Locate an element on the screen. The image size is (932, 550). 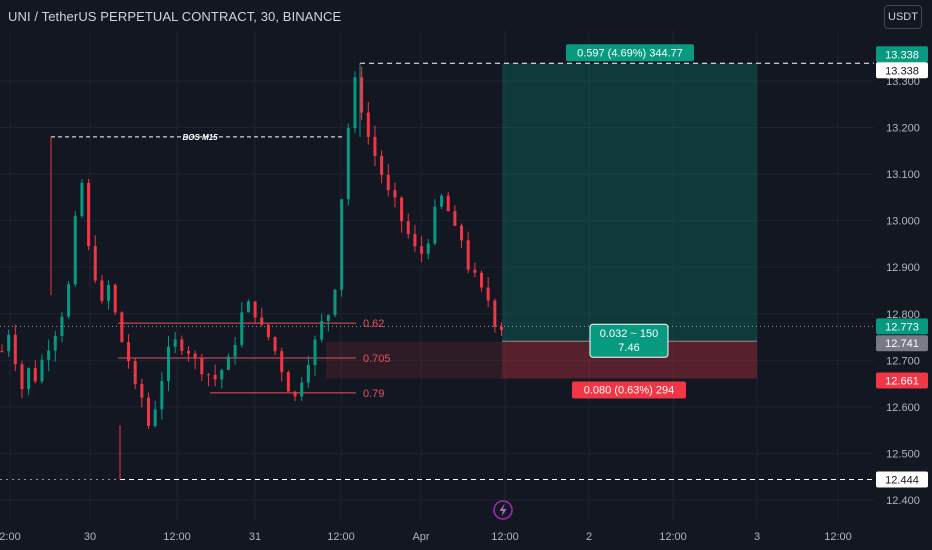
stop-badge is located at coordinates (629, 390).